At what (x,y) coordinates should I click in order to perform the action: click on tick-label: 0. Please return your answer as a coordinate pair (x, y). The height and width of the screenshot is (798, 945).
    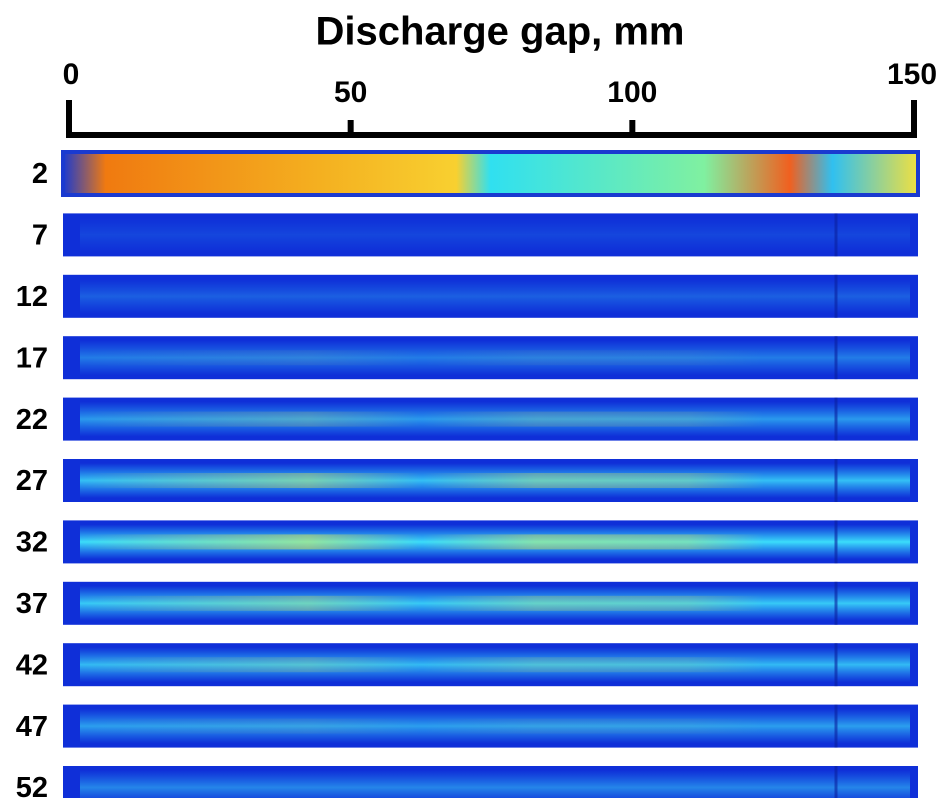
    Looking at the image, I should click on (71, 74).